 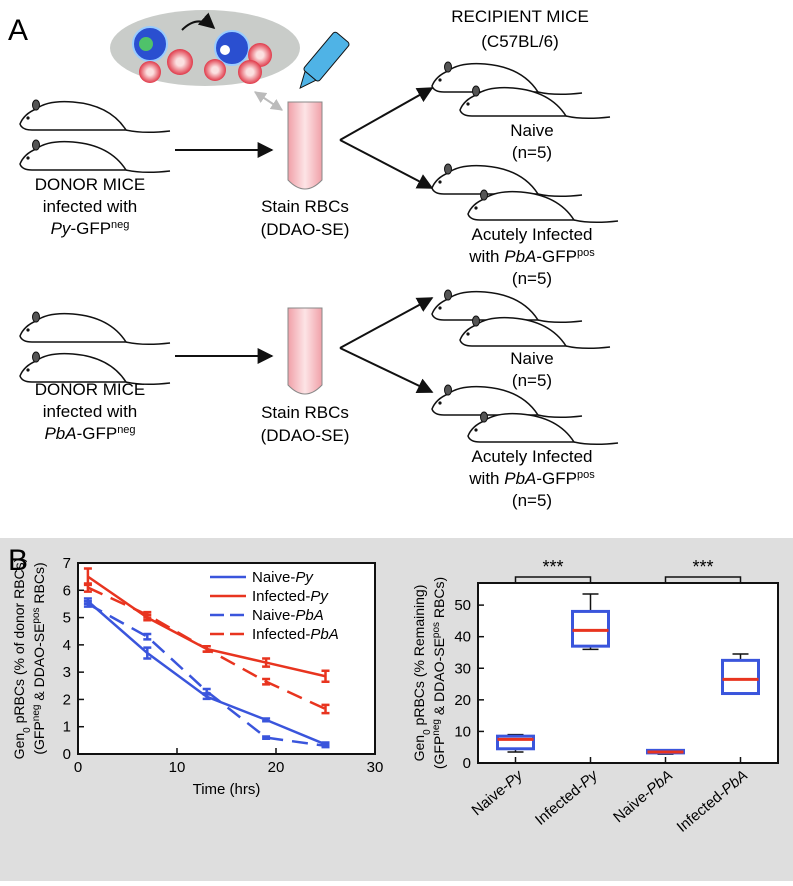 I want to click on pipette, so click(x=324, y=60).